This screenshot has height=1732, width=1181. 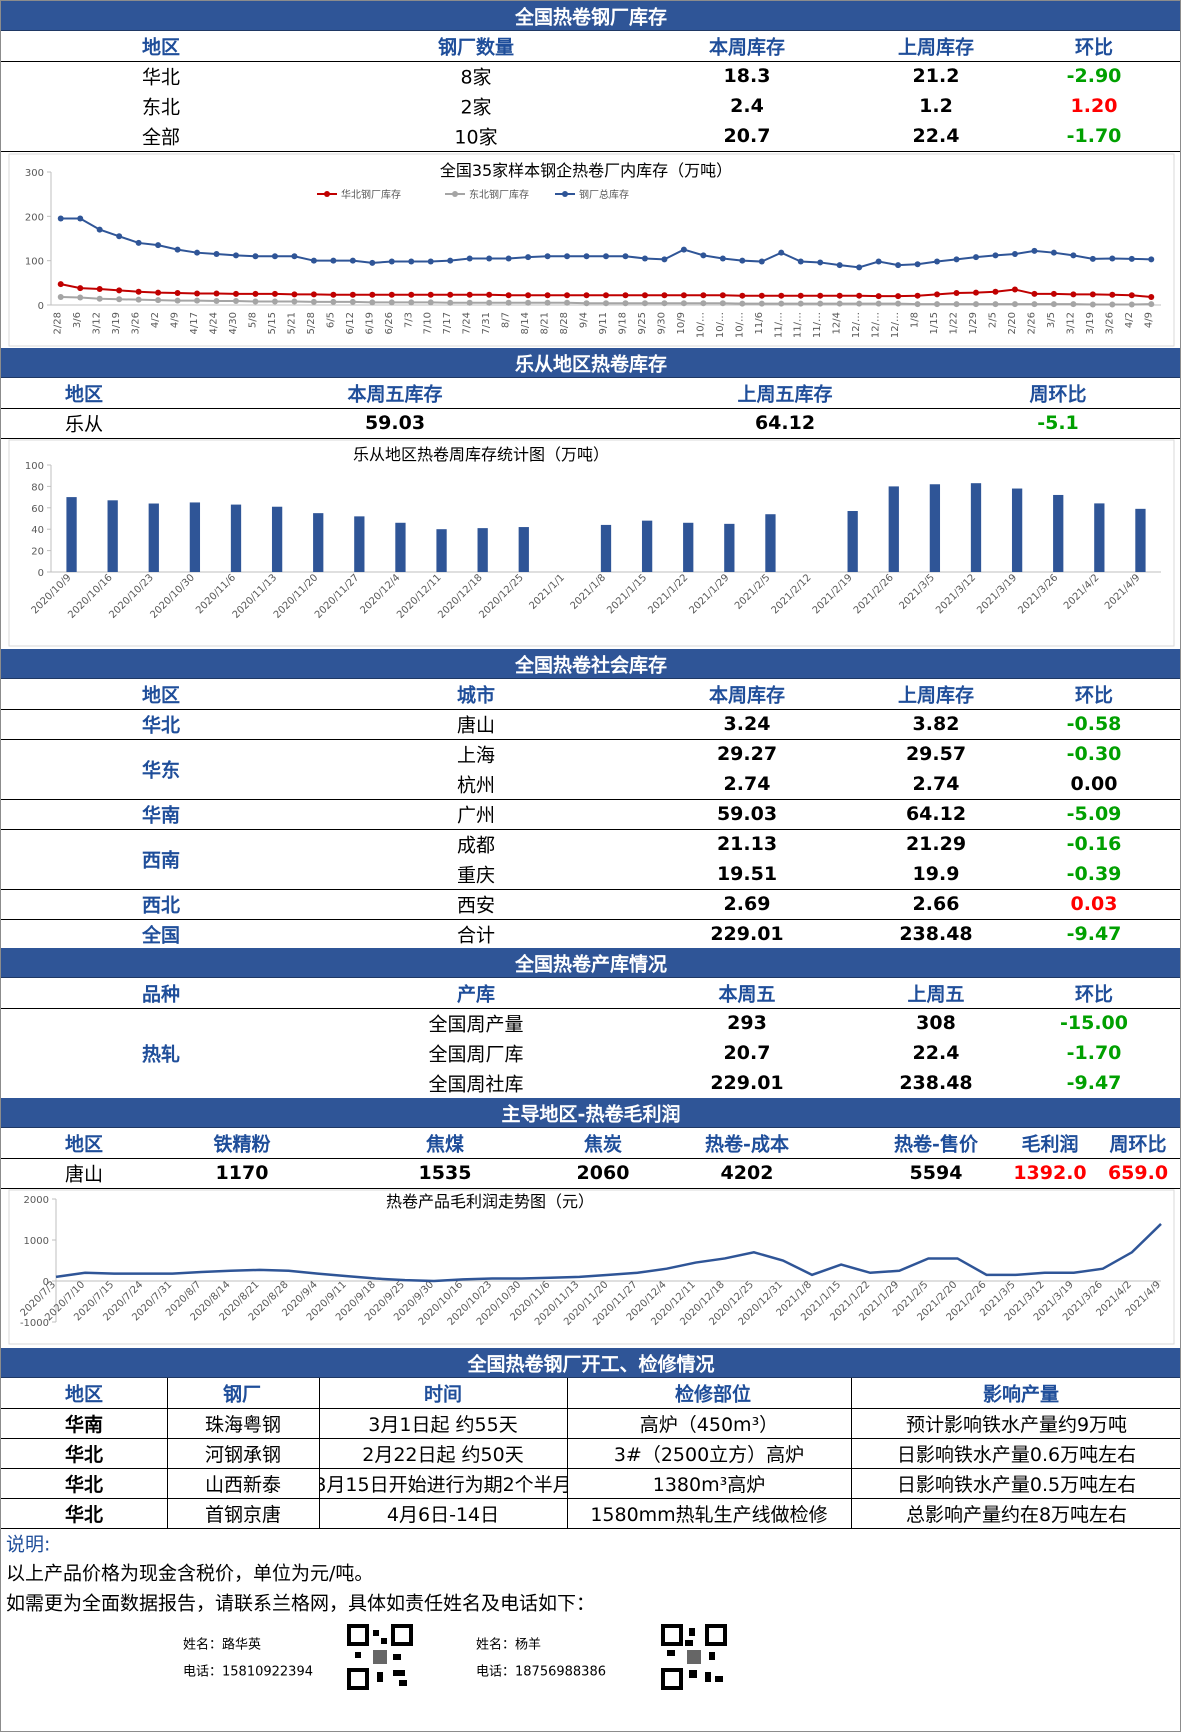 What do you see at coordinates (252, 320) in the screenshot?
I see `x-tick-label: 5/8` at bounding box center [252, 320].